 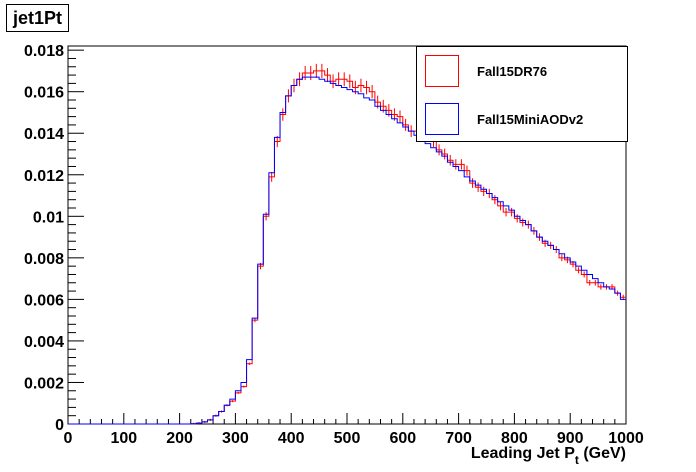 I want to click on x-tick-label: 500, so click(x=347, y=438).